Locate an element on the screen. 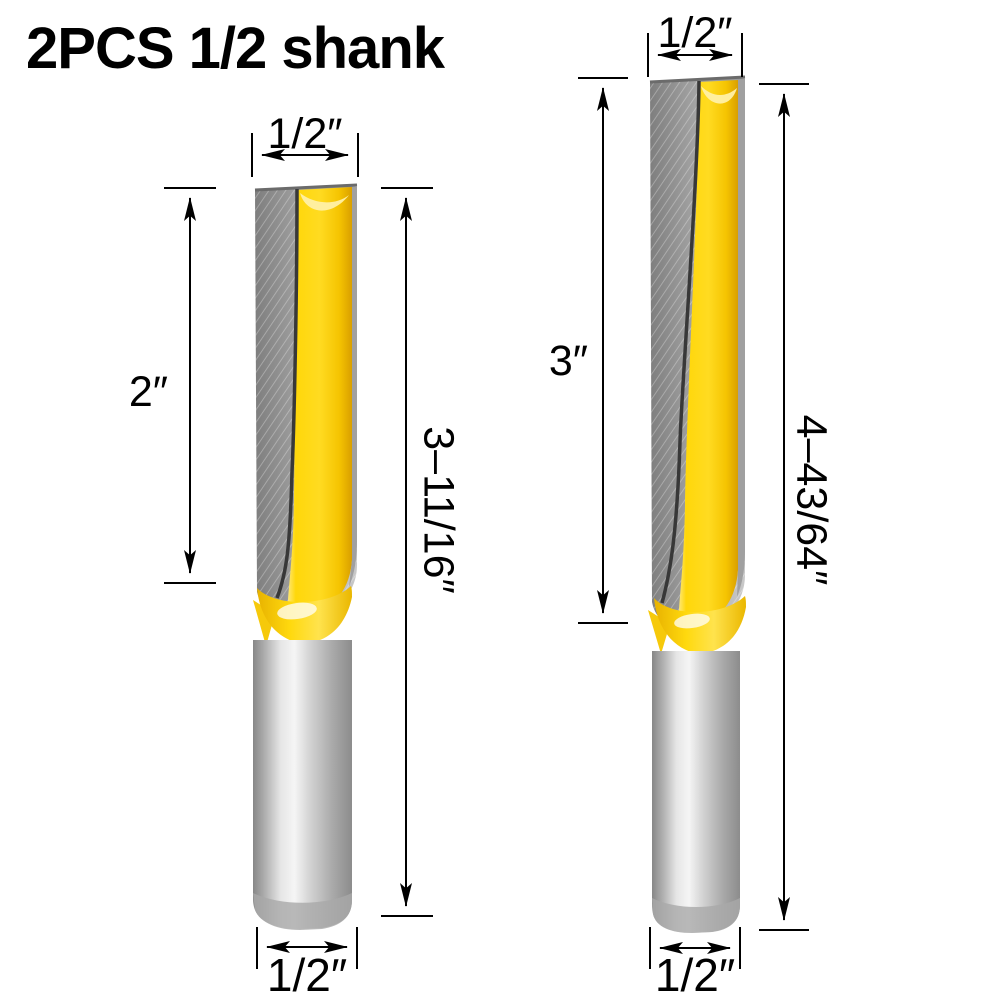 The width and height of the screenshot is (1001, 1001). bit-left-shank-width-label: 1/2″ is located at coordinates (307, 975).